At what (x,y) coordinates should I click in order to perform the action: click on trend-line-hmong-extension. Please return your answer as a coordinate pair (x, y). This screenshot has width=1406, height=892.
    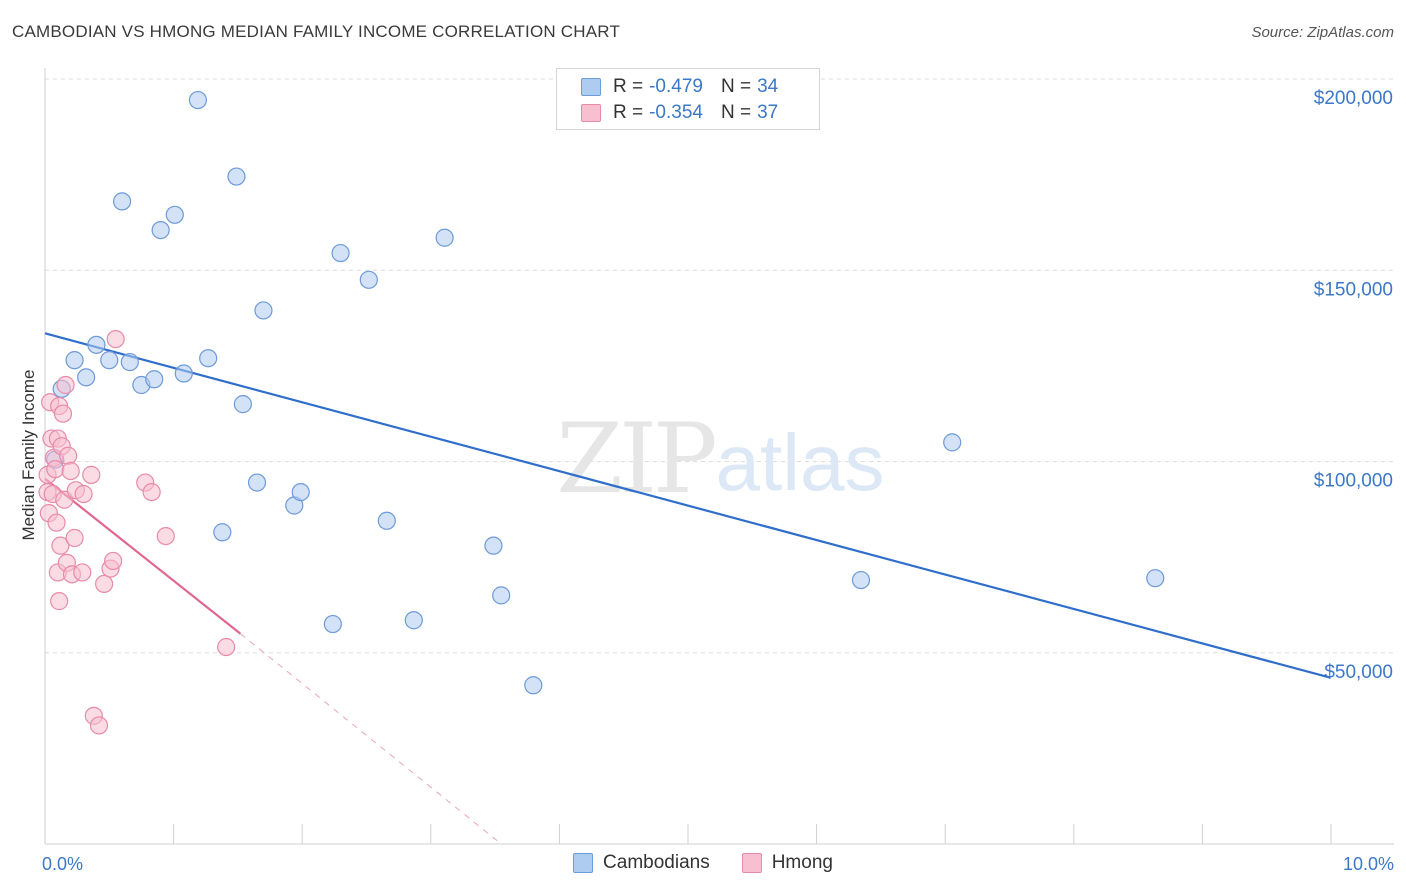
    Looking at the image, I should click on (371, 739).